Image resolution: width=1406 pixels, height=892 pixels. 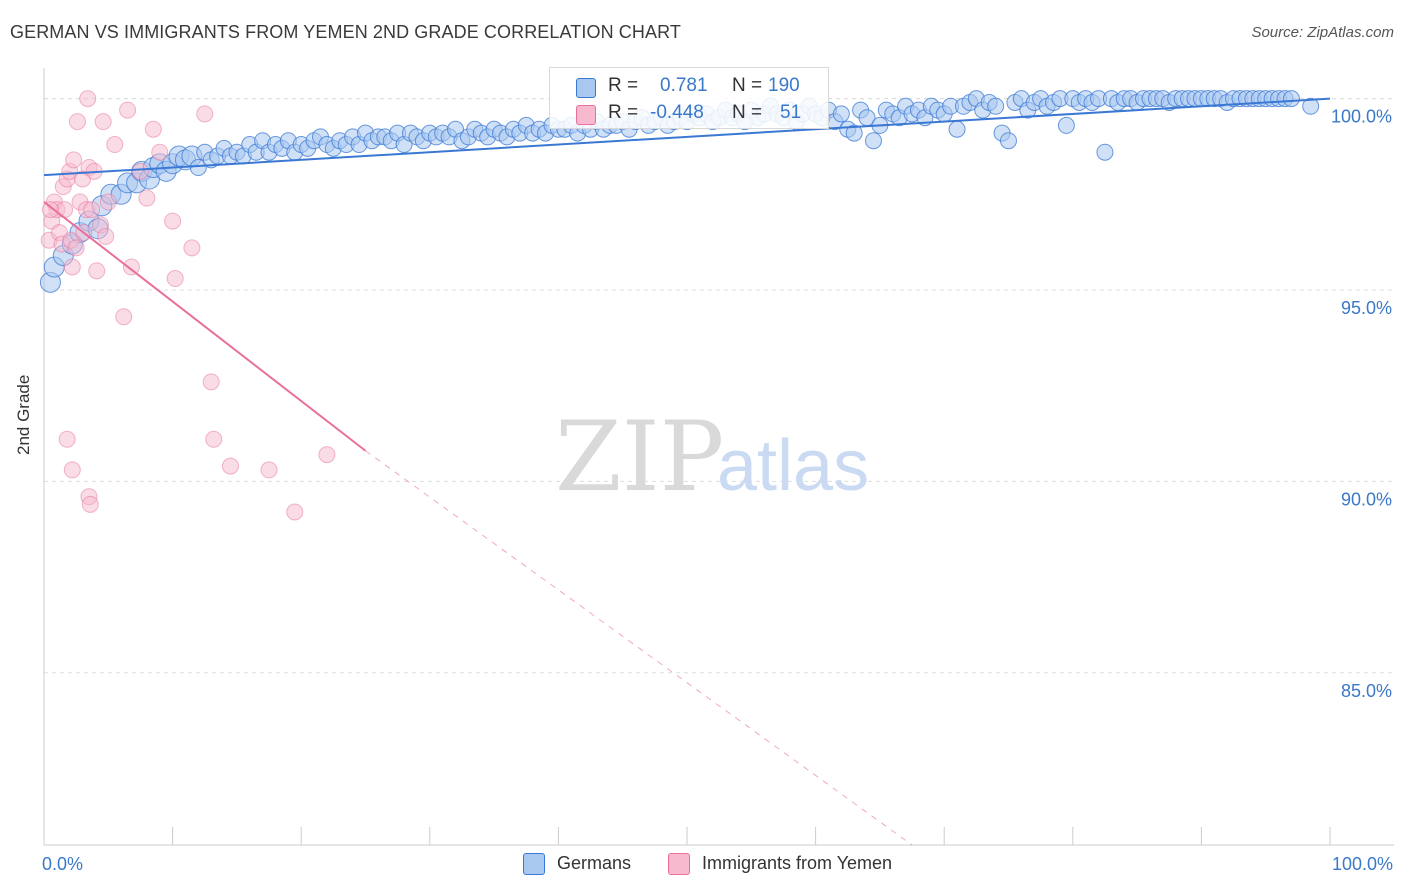 I want to click on correlation-legend: R = 0.781 N = 190 R = -0.448 N = 51, so click(x=689, y=98).